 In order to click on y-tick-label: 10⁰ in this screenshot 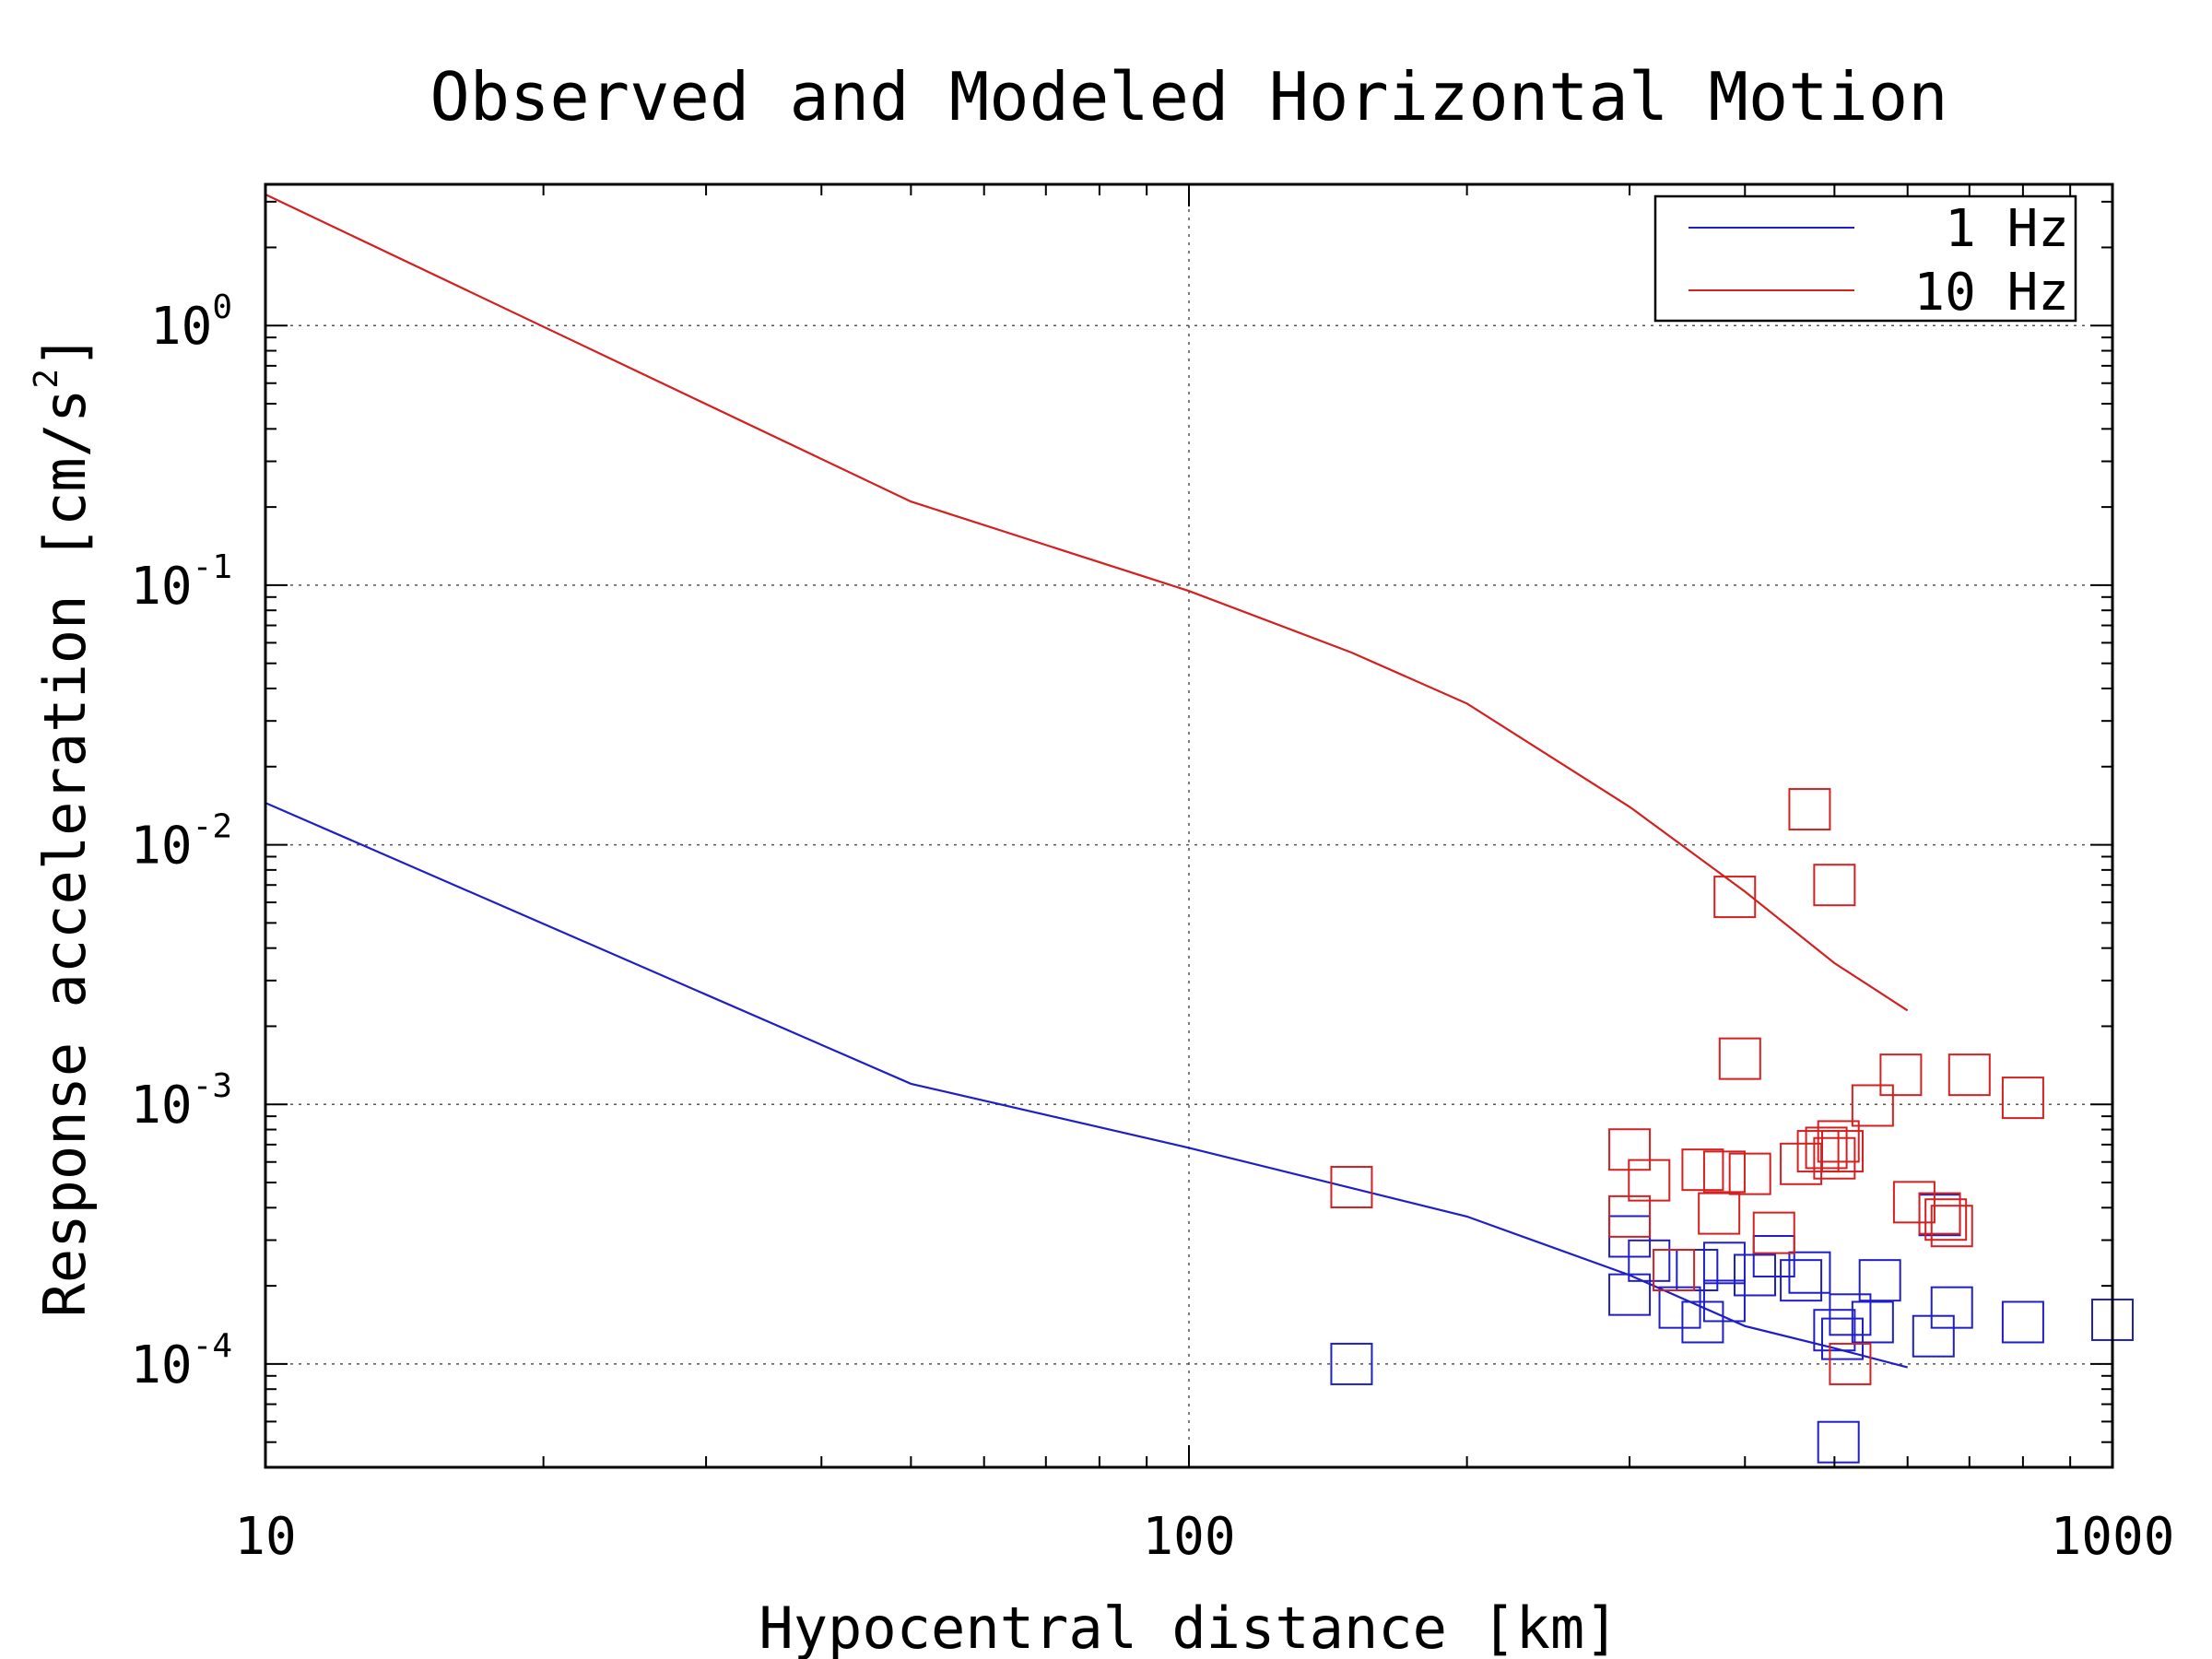, I will do `click(191, 322)`.